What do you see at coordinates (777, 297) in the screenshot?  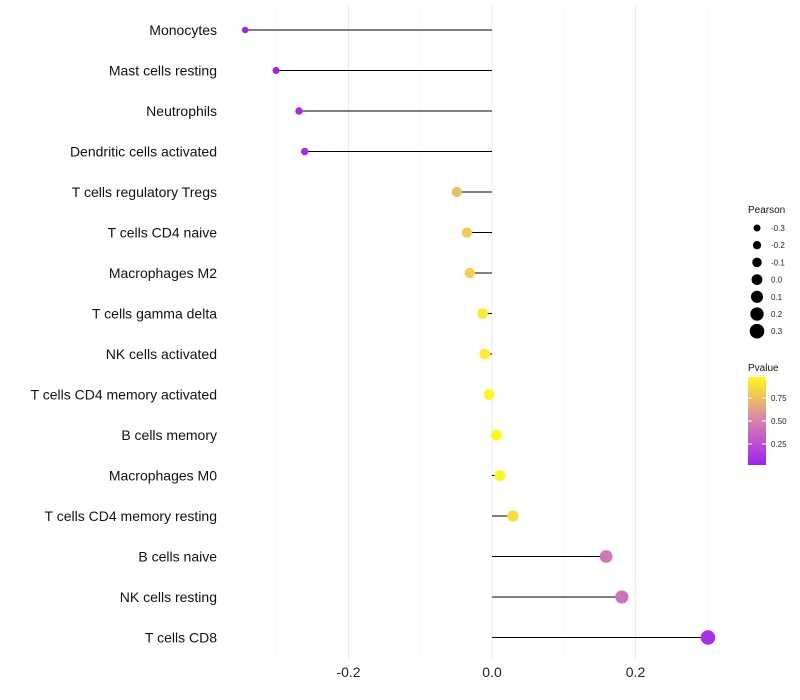 I see `legend-size-label: 0.1` at bounding box center [777, 297].